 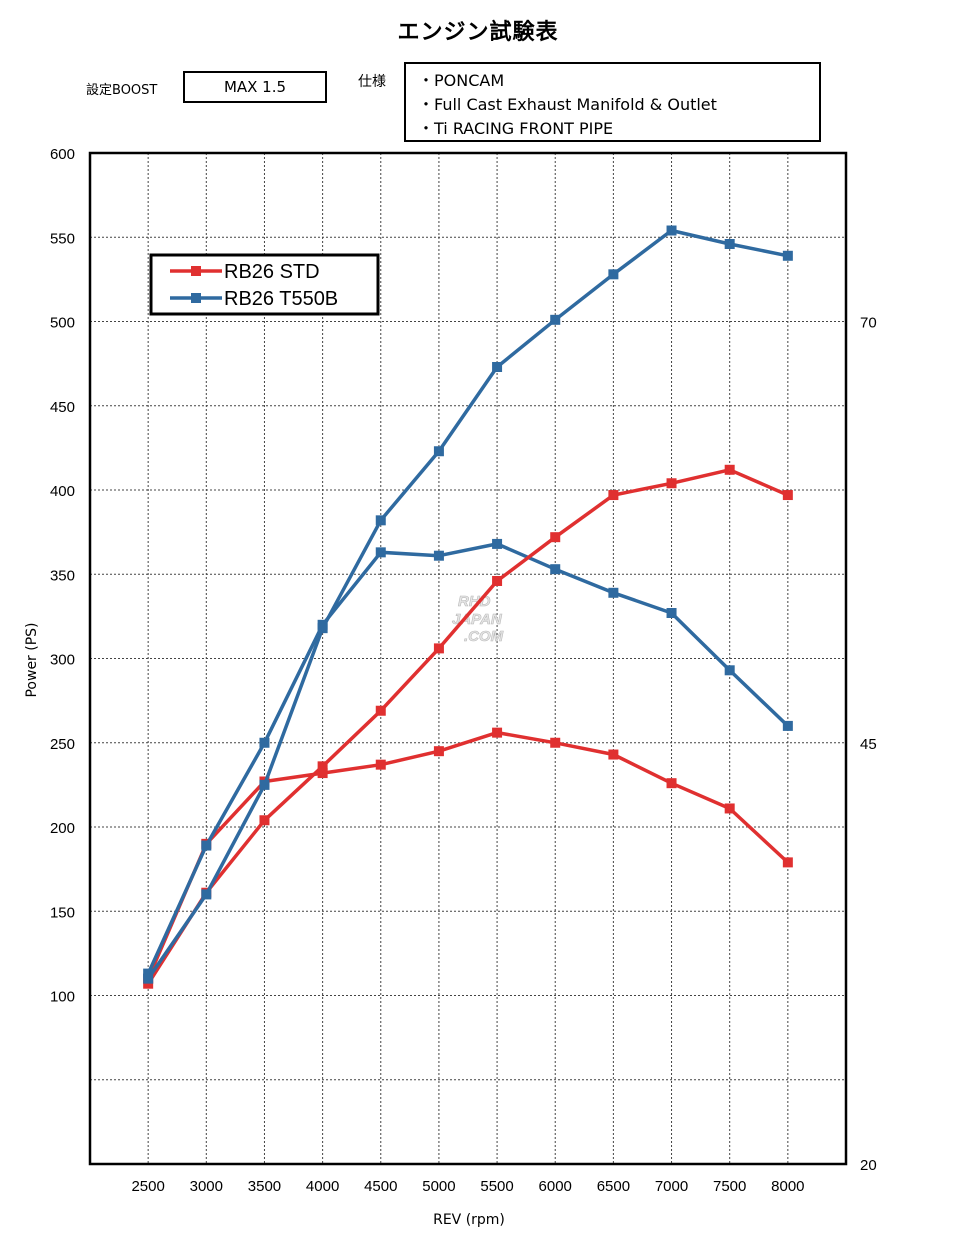 I want to click on boost-label: 設定BOOST, so click(x=122, y=90).